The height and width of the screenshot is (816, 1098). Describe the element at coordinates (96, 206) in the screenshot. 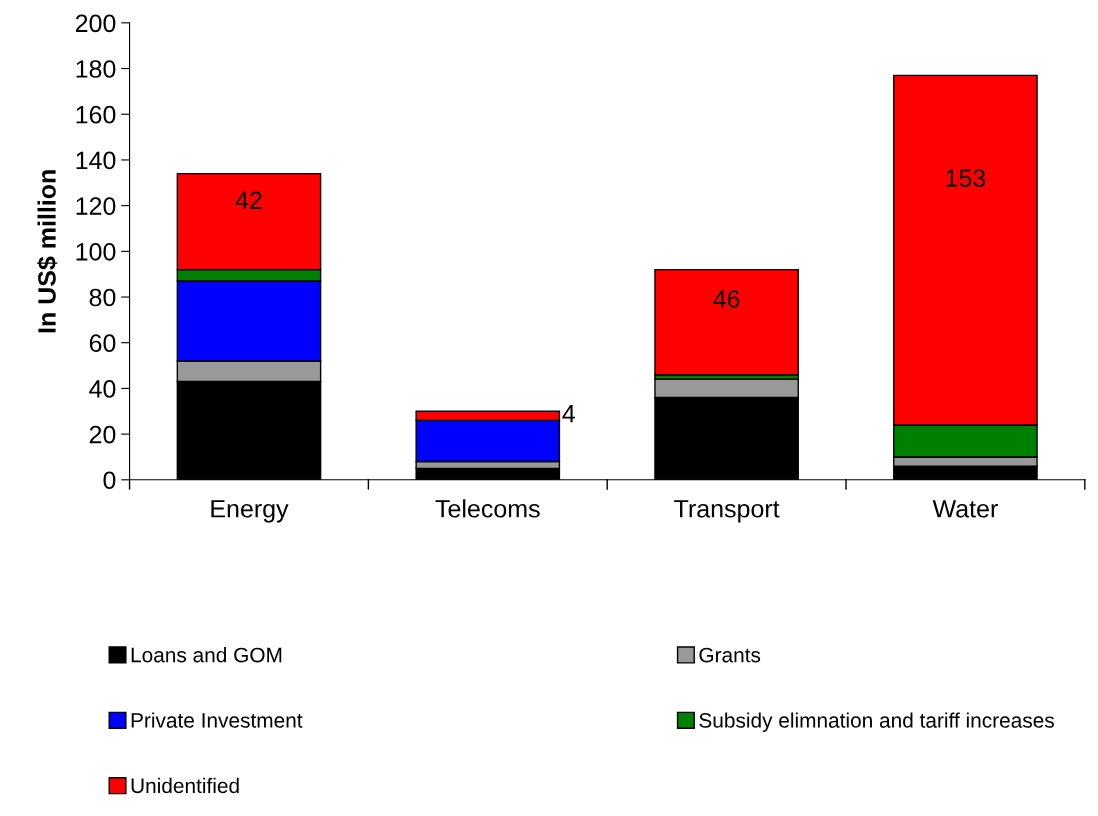

I see `y-tick-label: 120` at that location.